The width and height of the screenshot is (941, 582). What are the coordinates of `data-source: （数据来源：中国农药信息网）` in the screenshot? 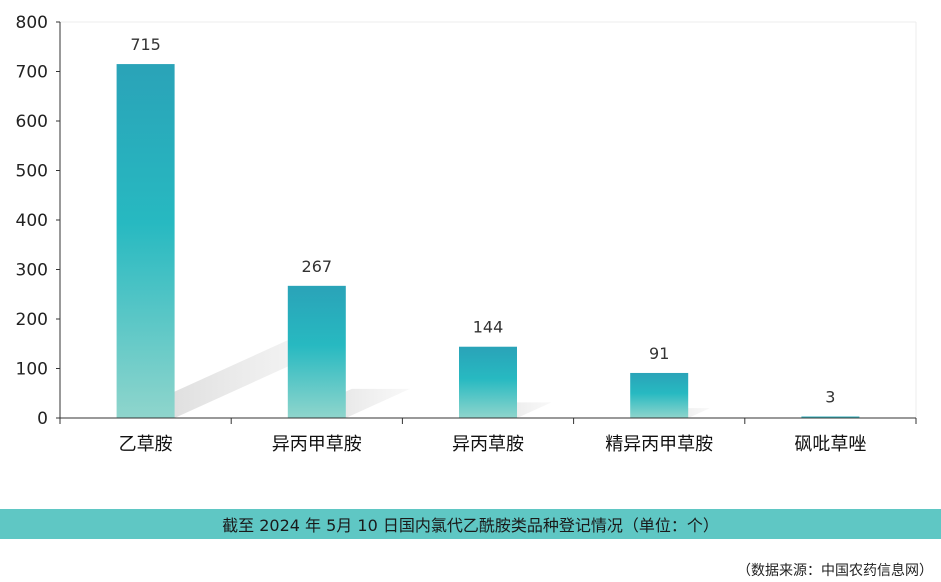 It's located at (835, 571).